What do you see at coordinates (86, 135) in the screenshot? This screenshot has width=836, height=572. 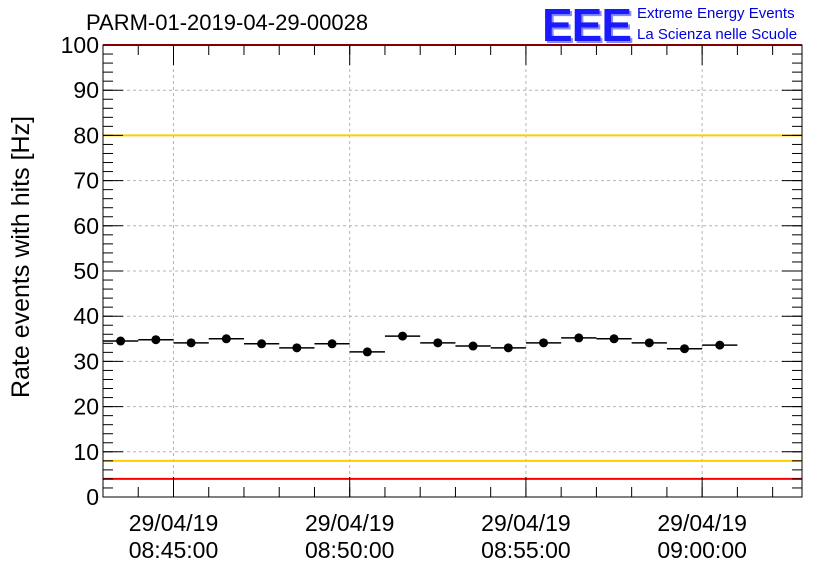 I see `y-tick-label: 80` at bounding box center [86, 135].